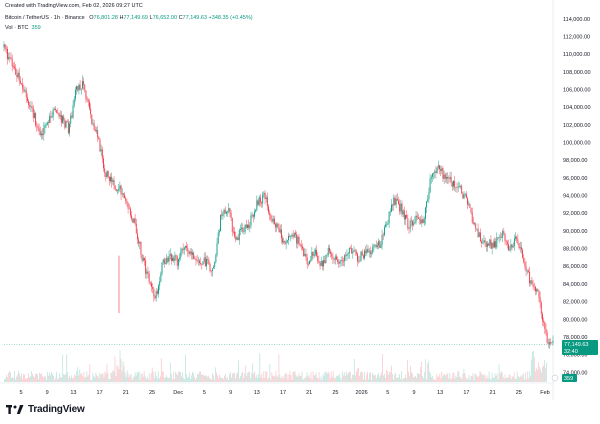 Image resolution: width=600 pixels, height=424 pixels. Describe the element at coordinates (555, 378) in the screenshot. I see `event-marker-icon` at that location.